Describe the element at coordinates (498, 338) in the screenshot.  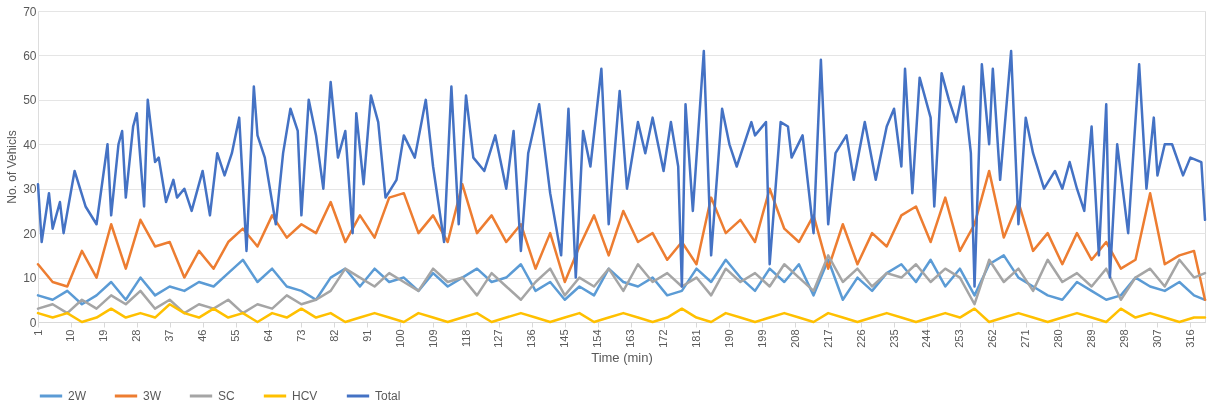
I see `x-tick-label: 127` at that location.